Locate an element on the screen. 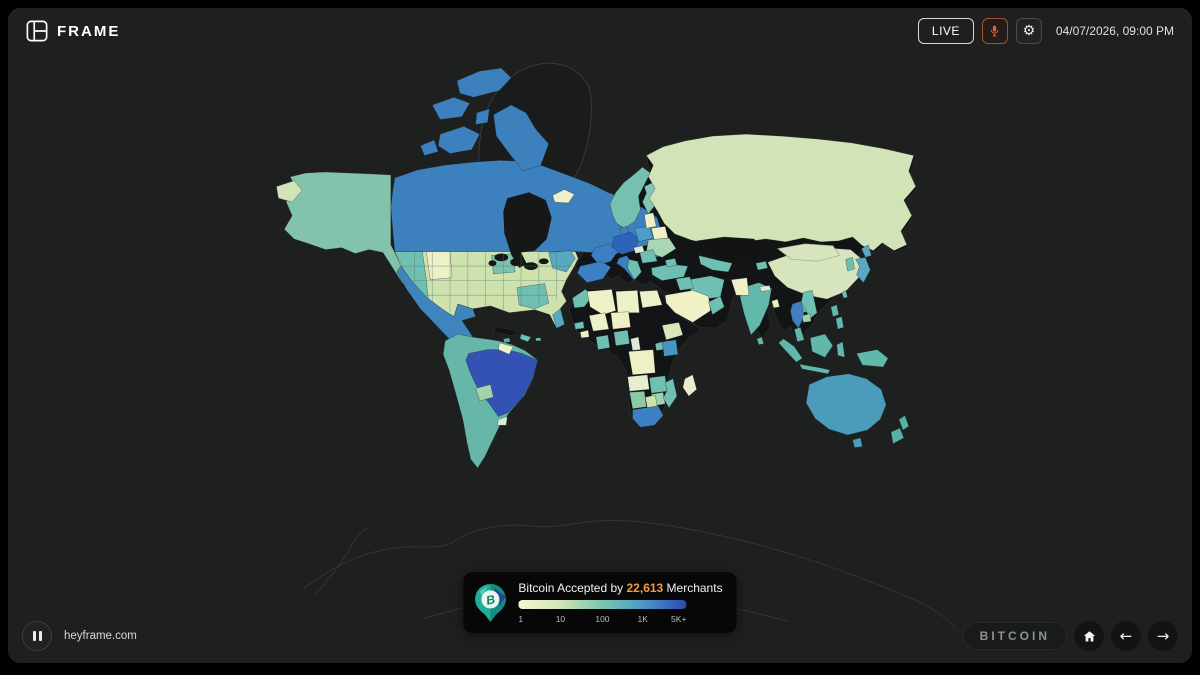  region-india is located at coordinates (755, 309).